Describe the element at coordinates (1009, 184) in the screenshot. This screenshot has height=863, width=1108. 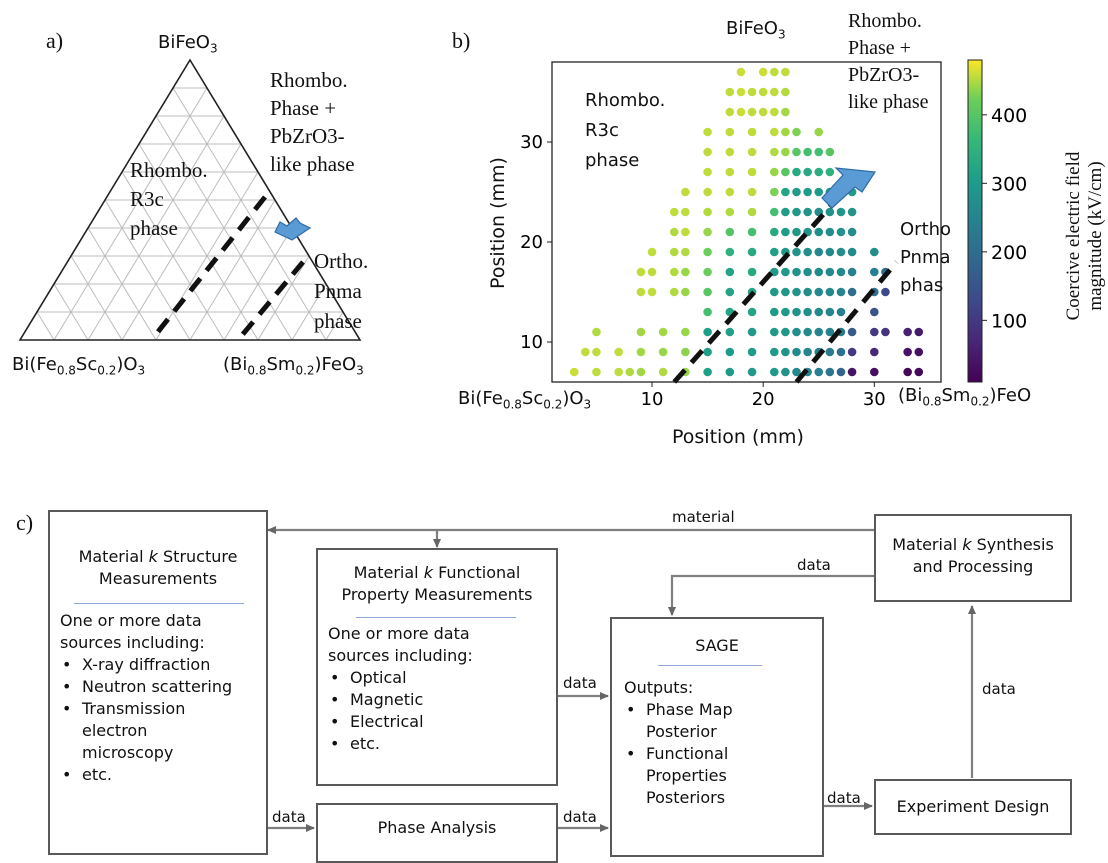
I see `colorbar-tick-label: 300` at that location.